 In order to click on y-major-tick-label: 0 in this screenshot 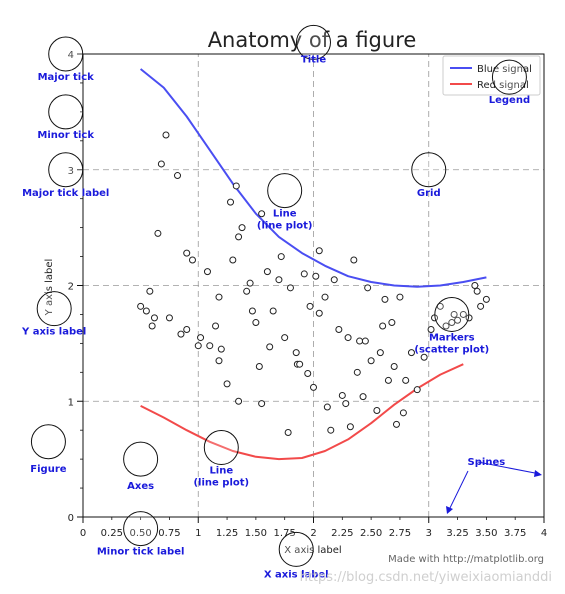, I will do `click(71, 518)`.